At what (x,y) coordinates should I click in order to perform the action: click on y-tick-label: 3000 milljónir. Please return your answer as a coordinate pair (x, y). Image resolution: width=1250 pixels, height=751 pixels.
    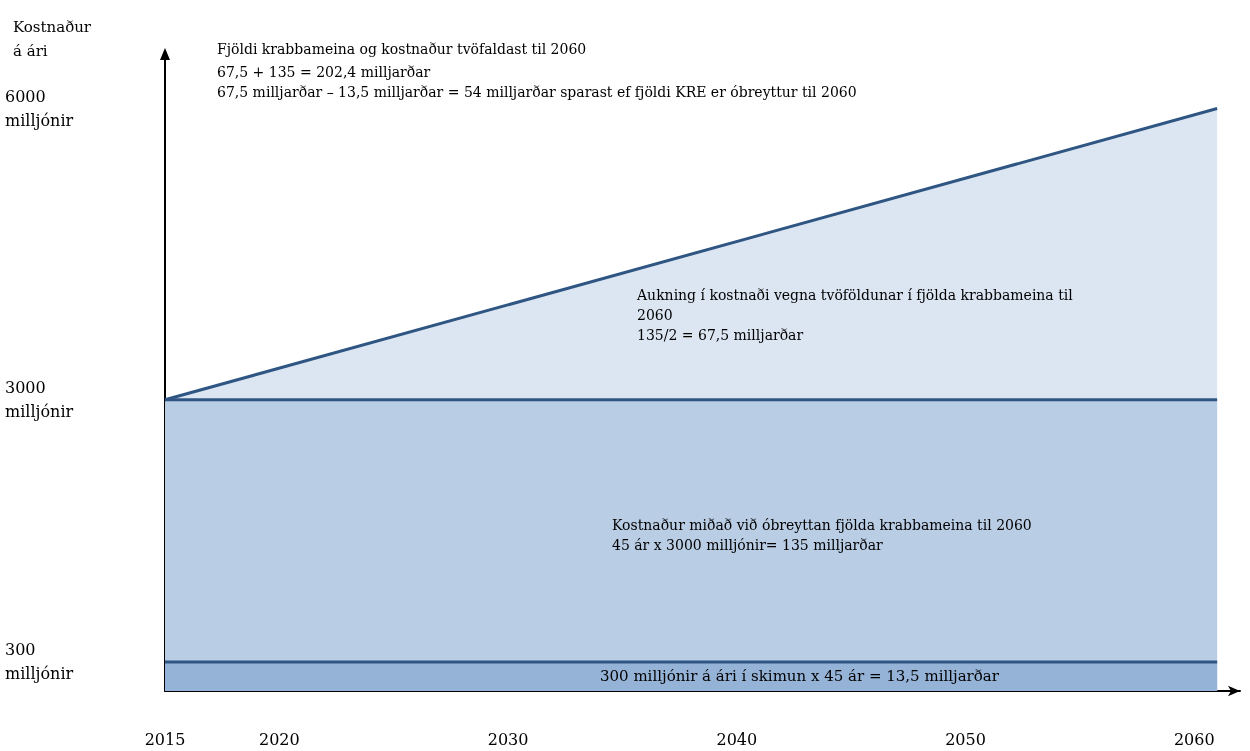
    Looking at the image, I should click on (39, 400).